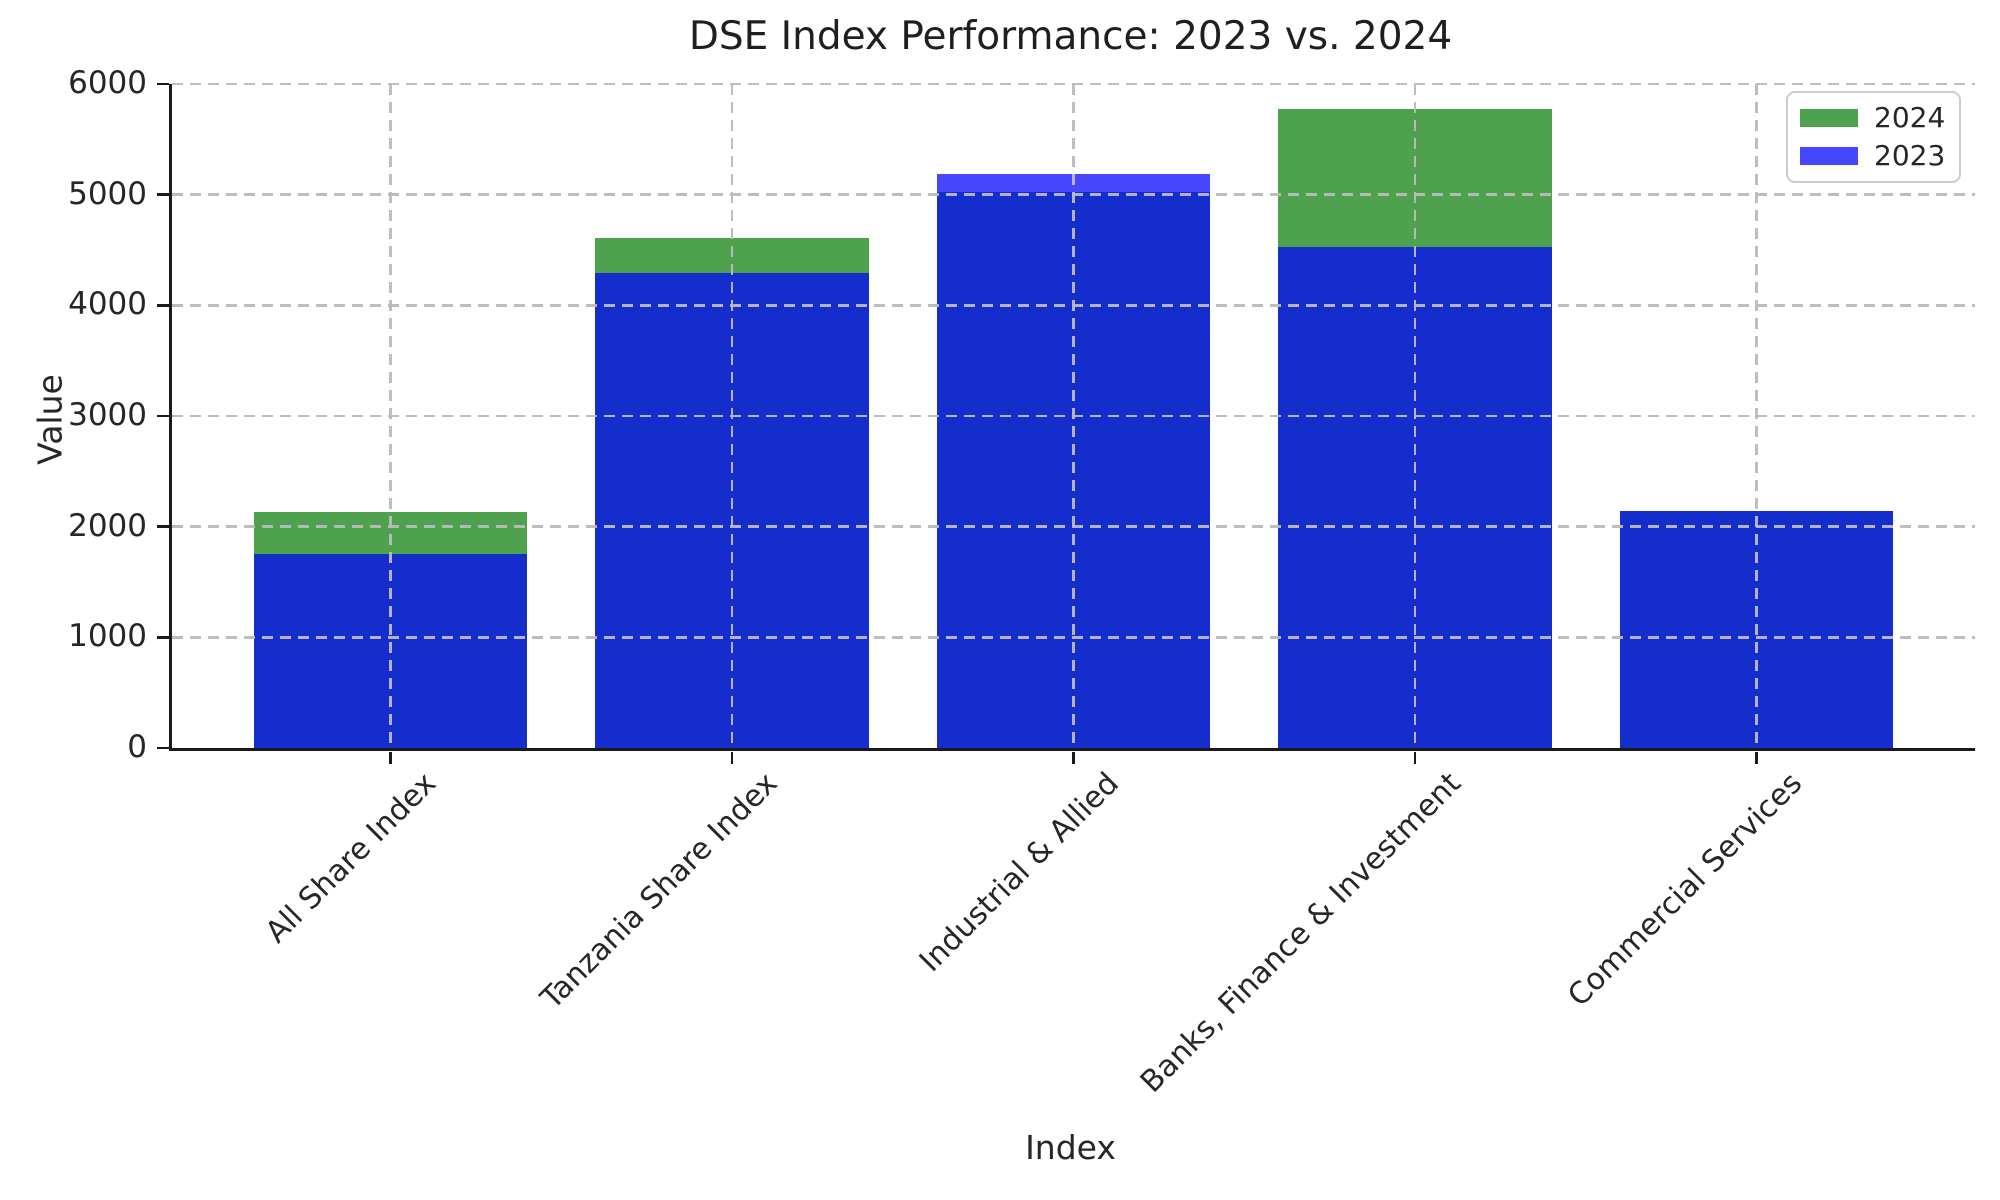 The height and width of the screenshot is (1200, 2000). What do you see at coordinates (1910, 117) in the screenshot?
I see `legend-label-2024: 2024` at bounding box center [1910, 117].